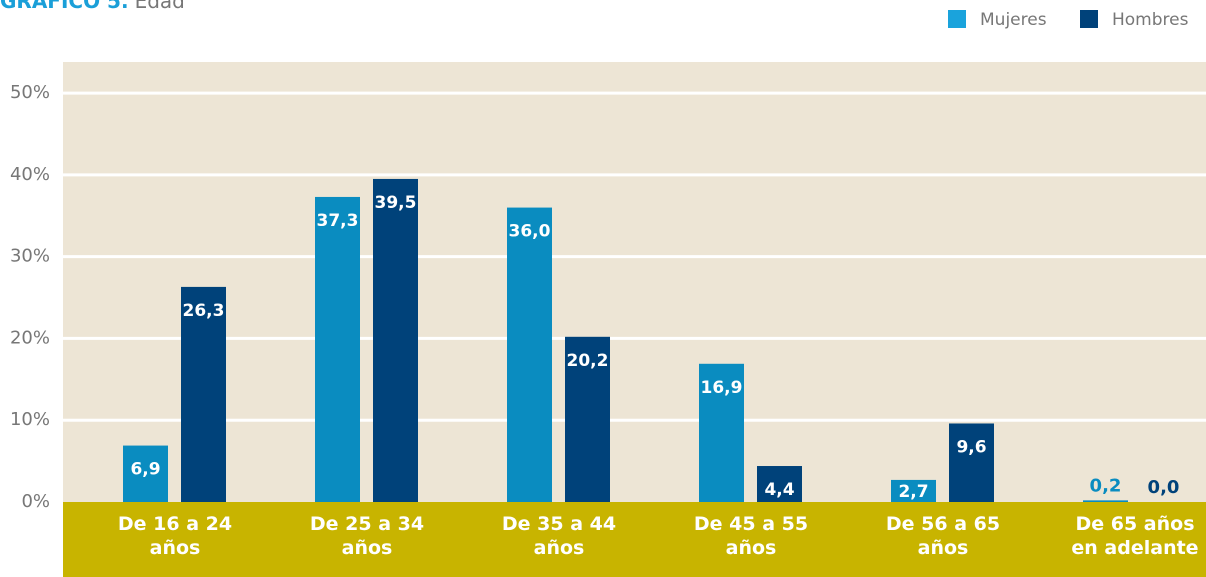  I want to click on value-label: 16,9, so click(722, 388).